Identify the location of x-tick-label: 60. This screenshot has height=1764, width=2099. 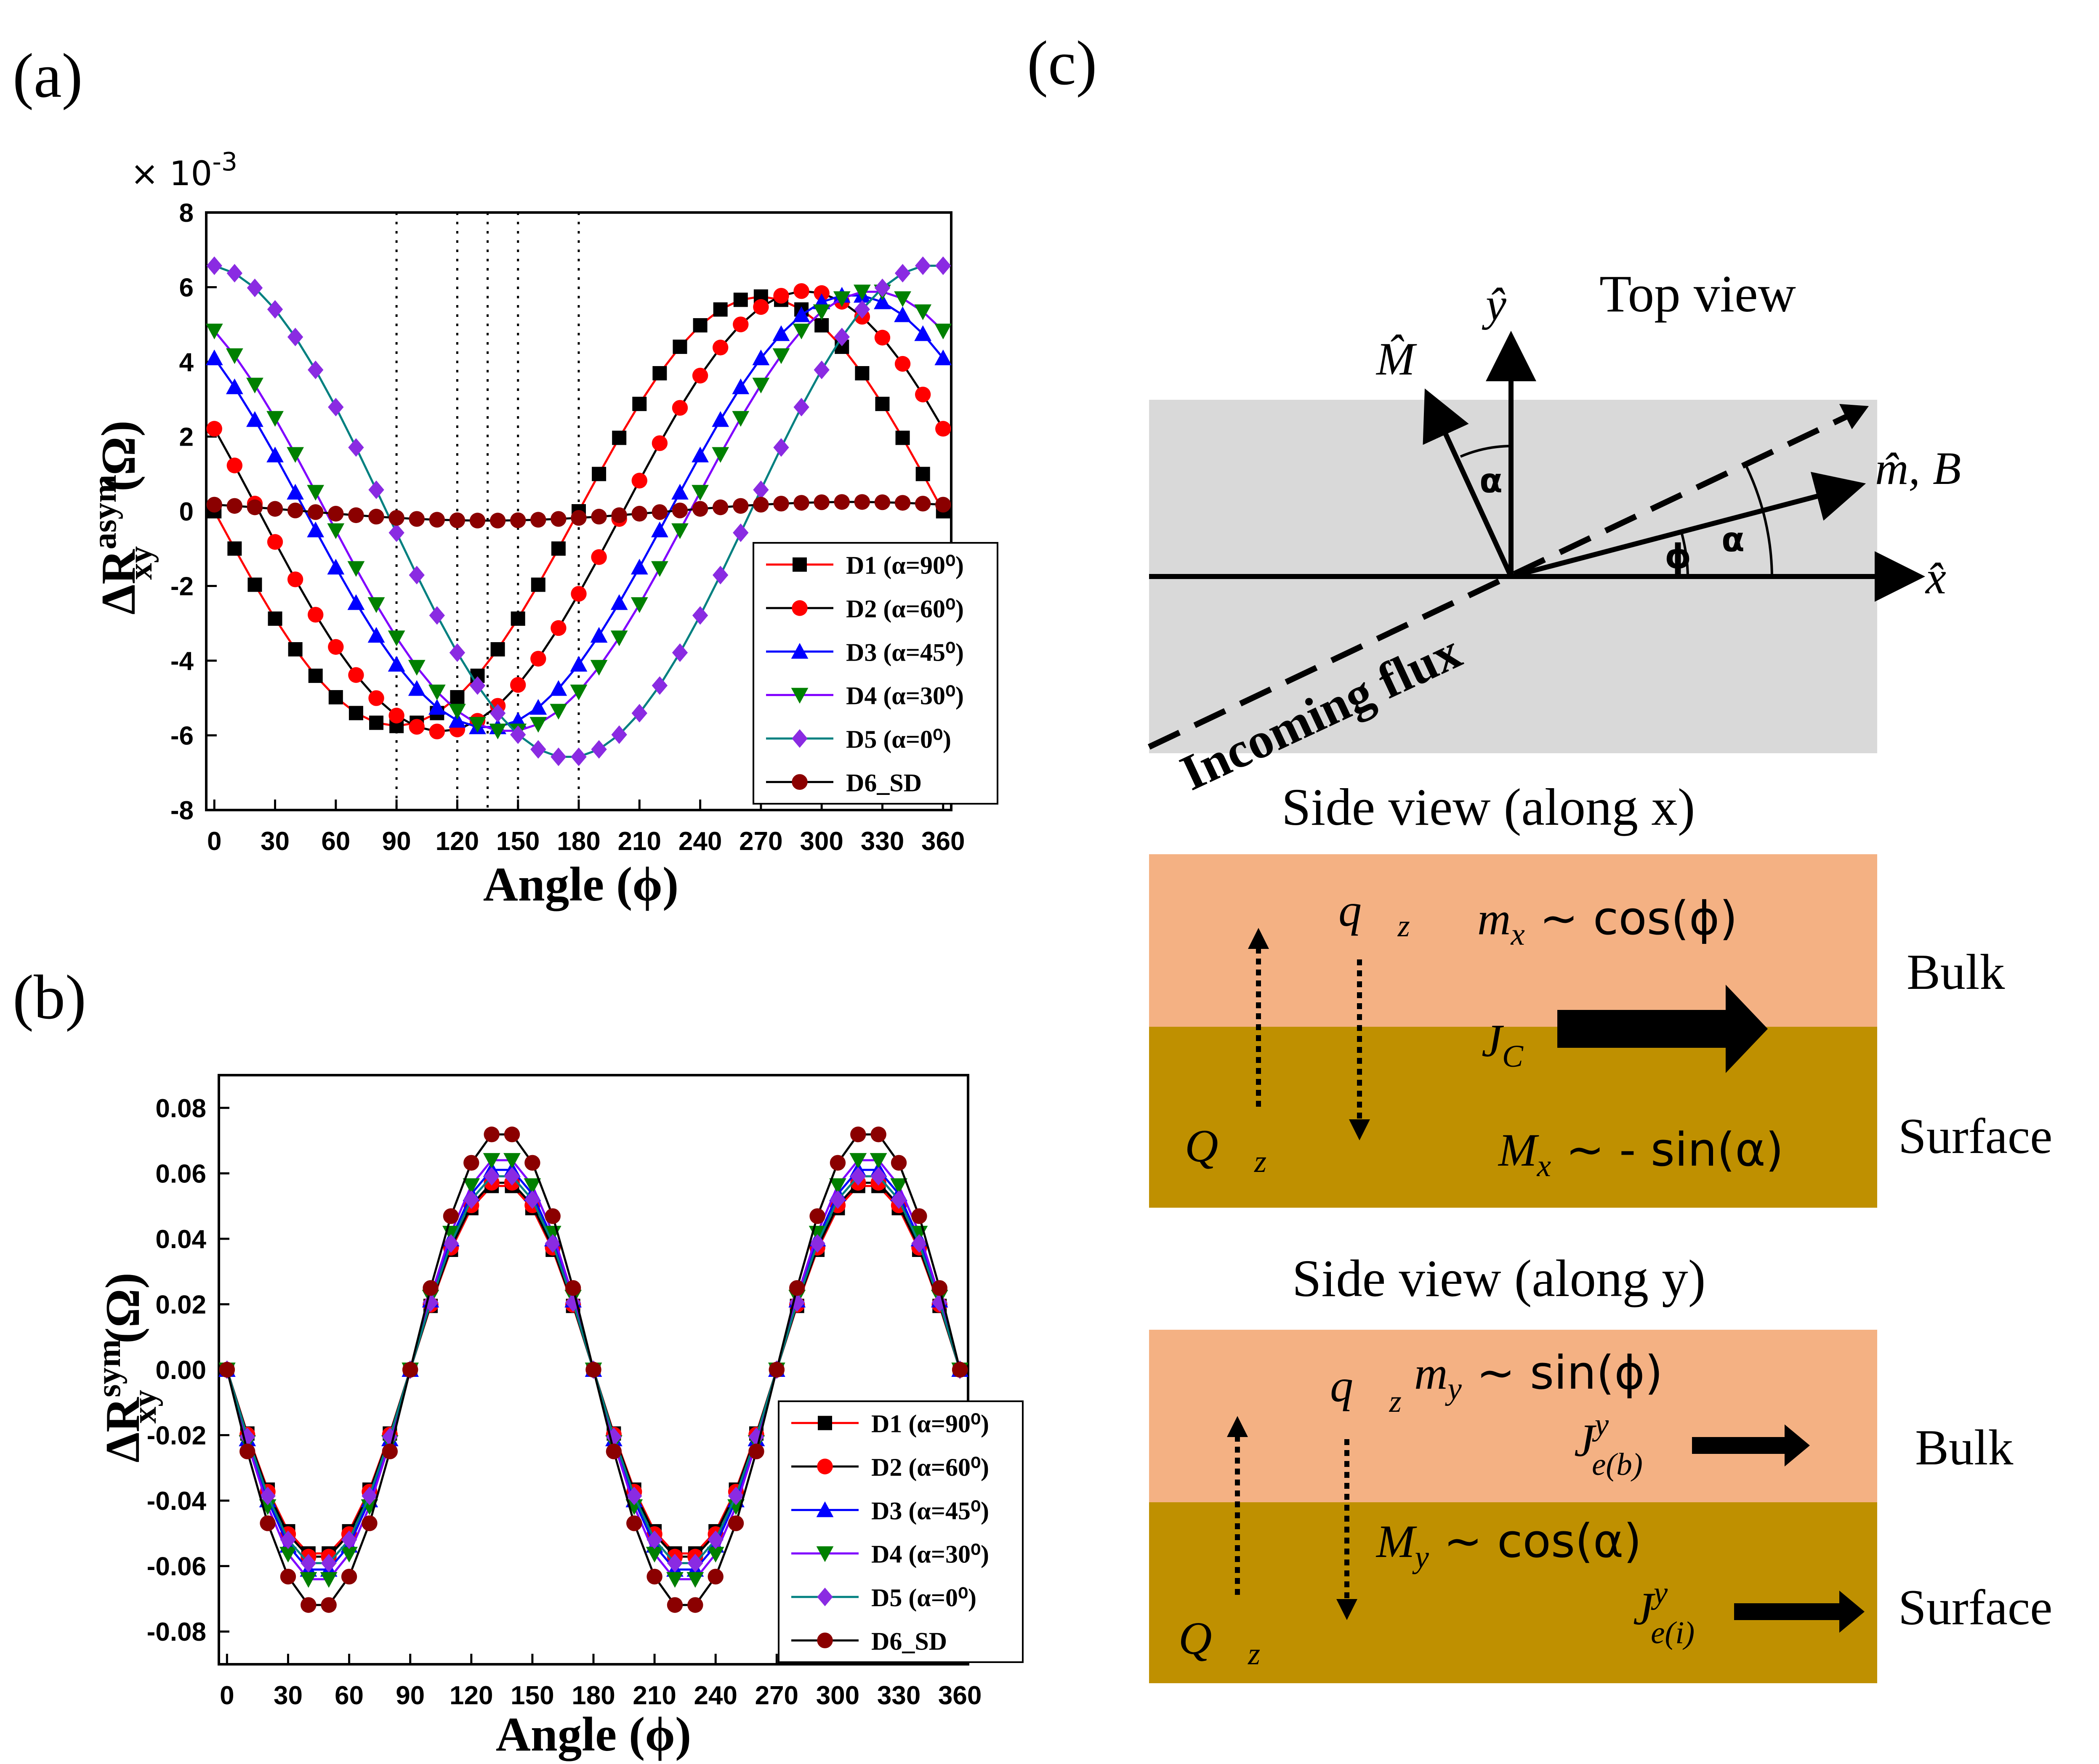
(349, 1696).